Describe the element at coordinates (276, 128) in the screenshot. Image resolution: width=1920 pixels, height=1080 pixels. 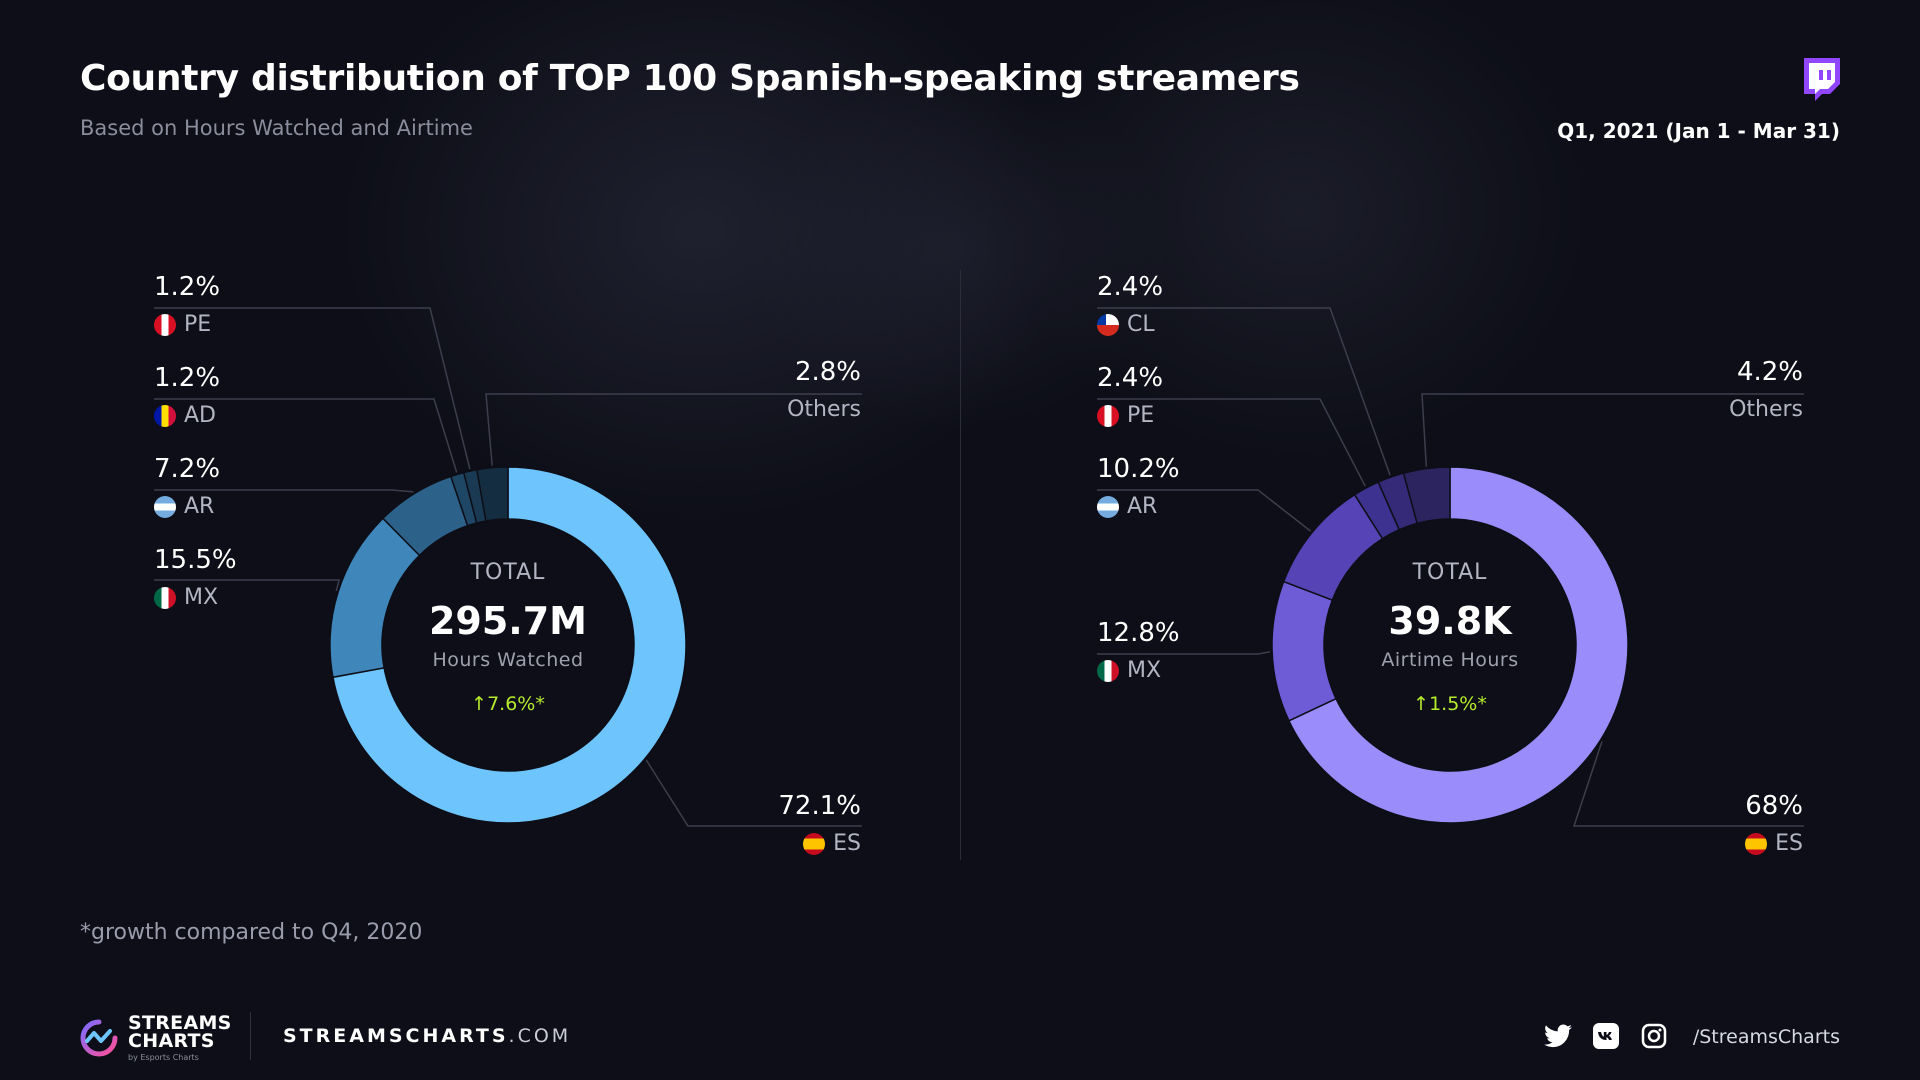
I see `page-subtitle: Based on Hours Watched and Airtime` at that location.